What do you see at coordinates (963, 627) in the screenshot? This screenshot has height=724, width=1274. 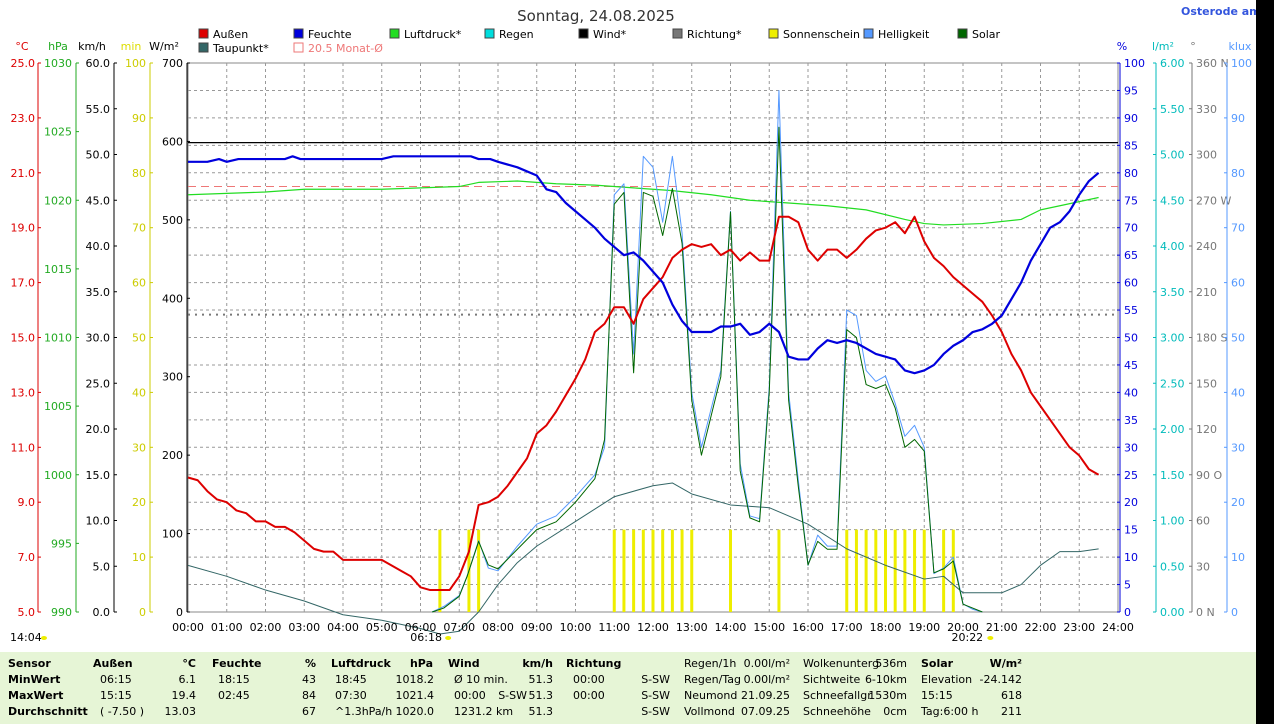 I see `axis-tick-label-time: 20:00` at bounding box center [963, 627].